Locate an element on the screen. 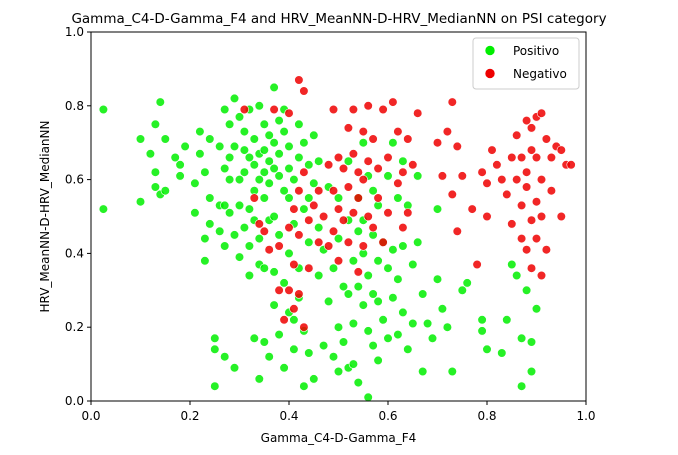  x-axis-ticks: 0.0 0.2 0.4 0.6 0.8 1.0 is located at coordinates (338, 412).